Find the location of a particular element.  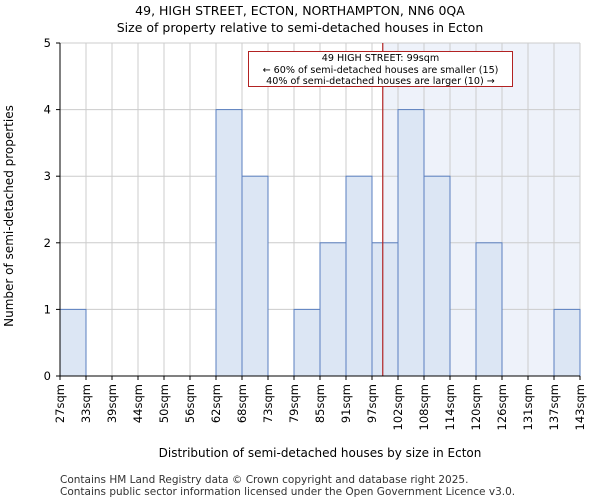

x-tick-label: 68sqm is located at coordinates (242, 403).